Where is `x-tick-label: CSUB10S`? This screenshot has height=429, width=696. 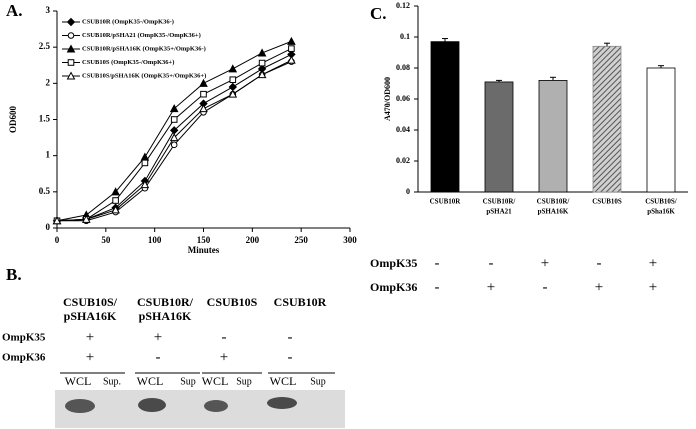 x-tick-label: CSUB10S is located at coordinates (607, 202).